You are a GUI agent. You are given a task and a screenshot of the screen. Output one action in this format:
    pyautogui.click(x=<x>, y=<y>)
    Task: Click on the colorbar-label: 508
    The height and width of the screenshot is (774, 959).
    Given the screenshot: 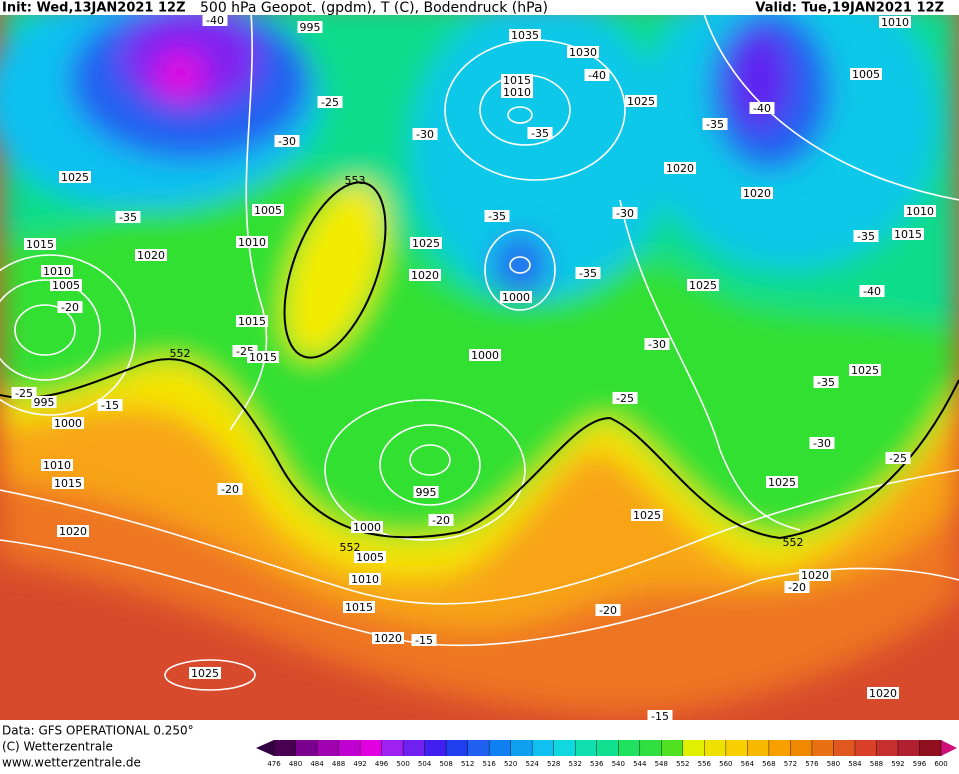 What is the action you would take?
    pyautogui.click(x=445, y=764)
    